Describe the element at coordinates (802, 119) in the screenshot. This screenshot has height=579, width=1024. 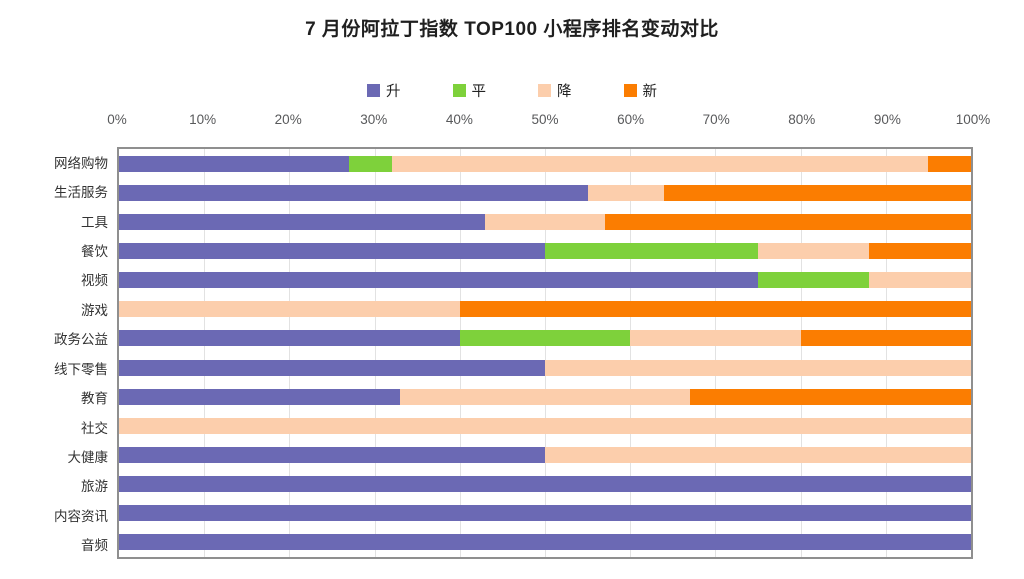
I see `x-tick-label: 80%` at that location.